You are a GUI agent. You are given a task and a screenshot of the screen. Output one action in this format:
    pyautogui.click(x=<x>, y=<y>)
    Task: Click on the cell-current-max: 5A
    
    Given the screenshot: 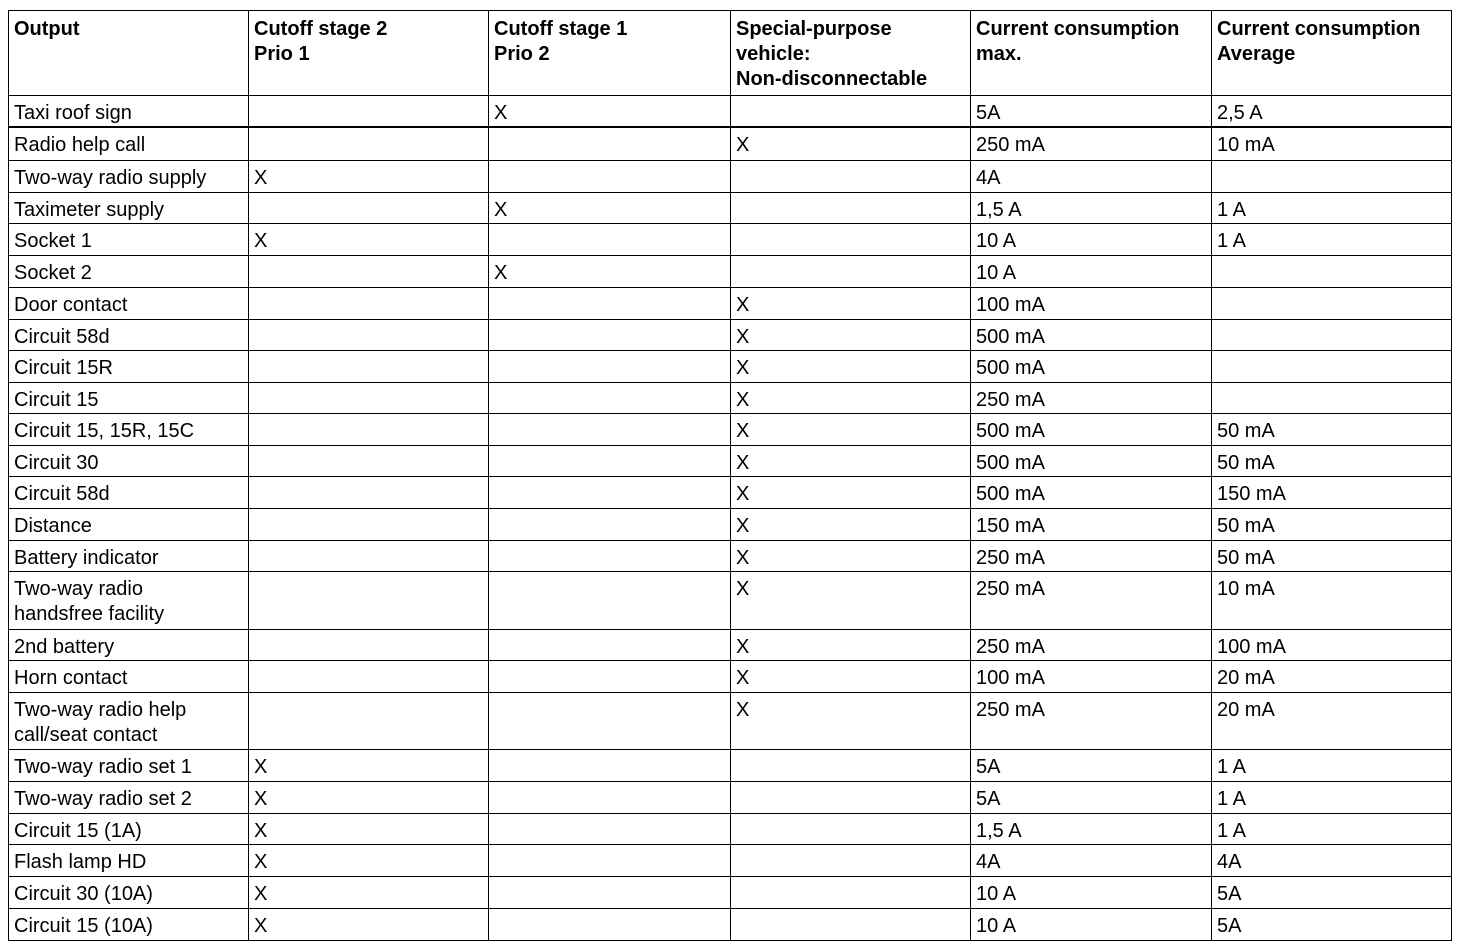 What is the action you would take?
    pyautogui.click(x=1091, y=111)
    